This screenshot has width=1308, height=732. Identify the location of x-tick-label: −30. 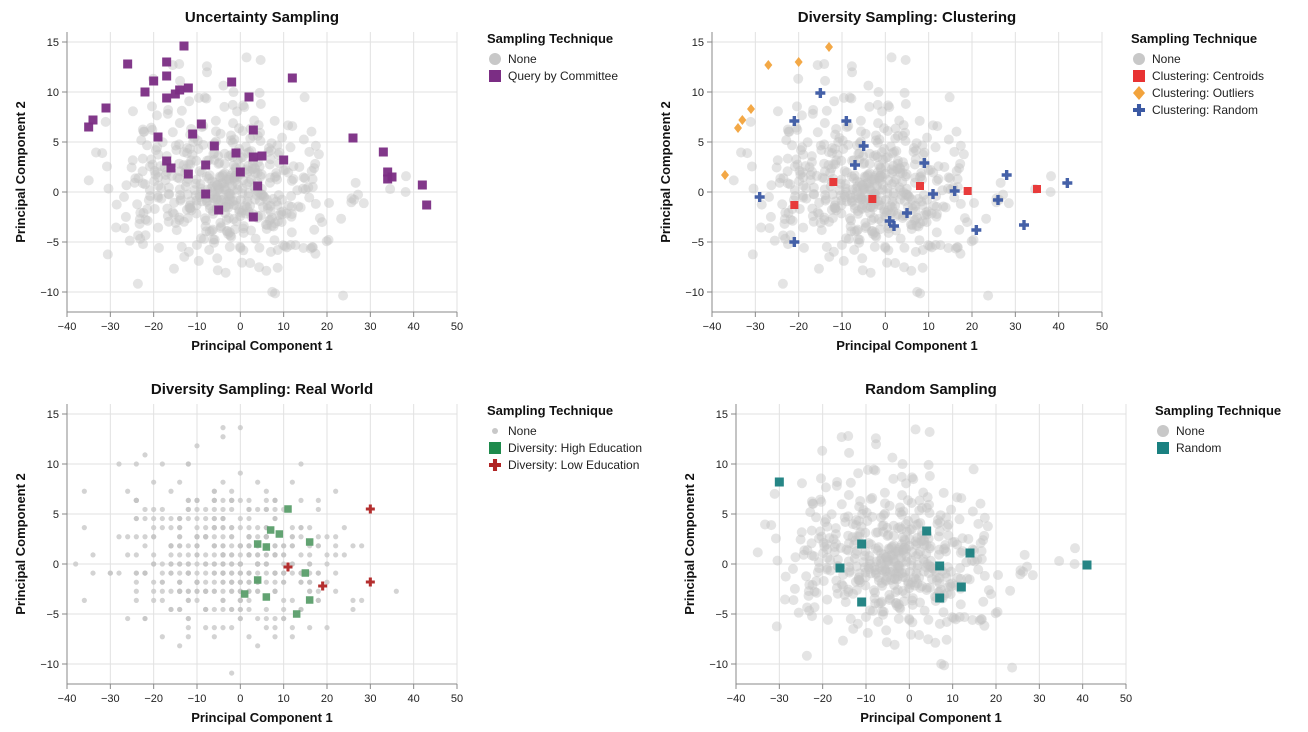
(755, 327).